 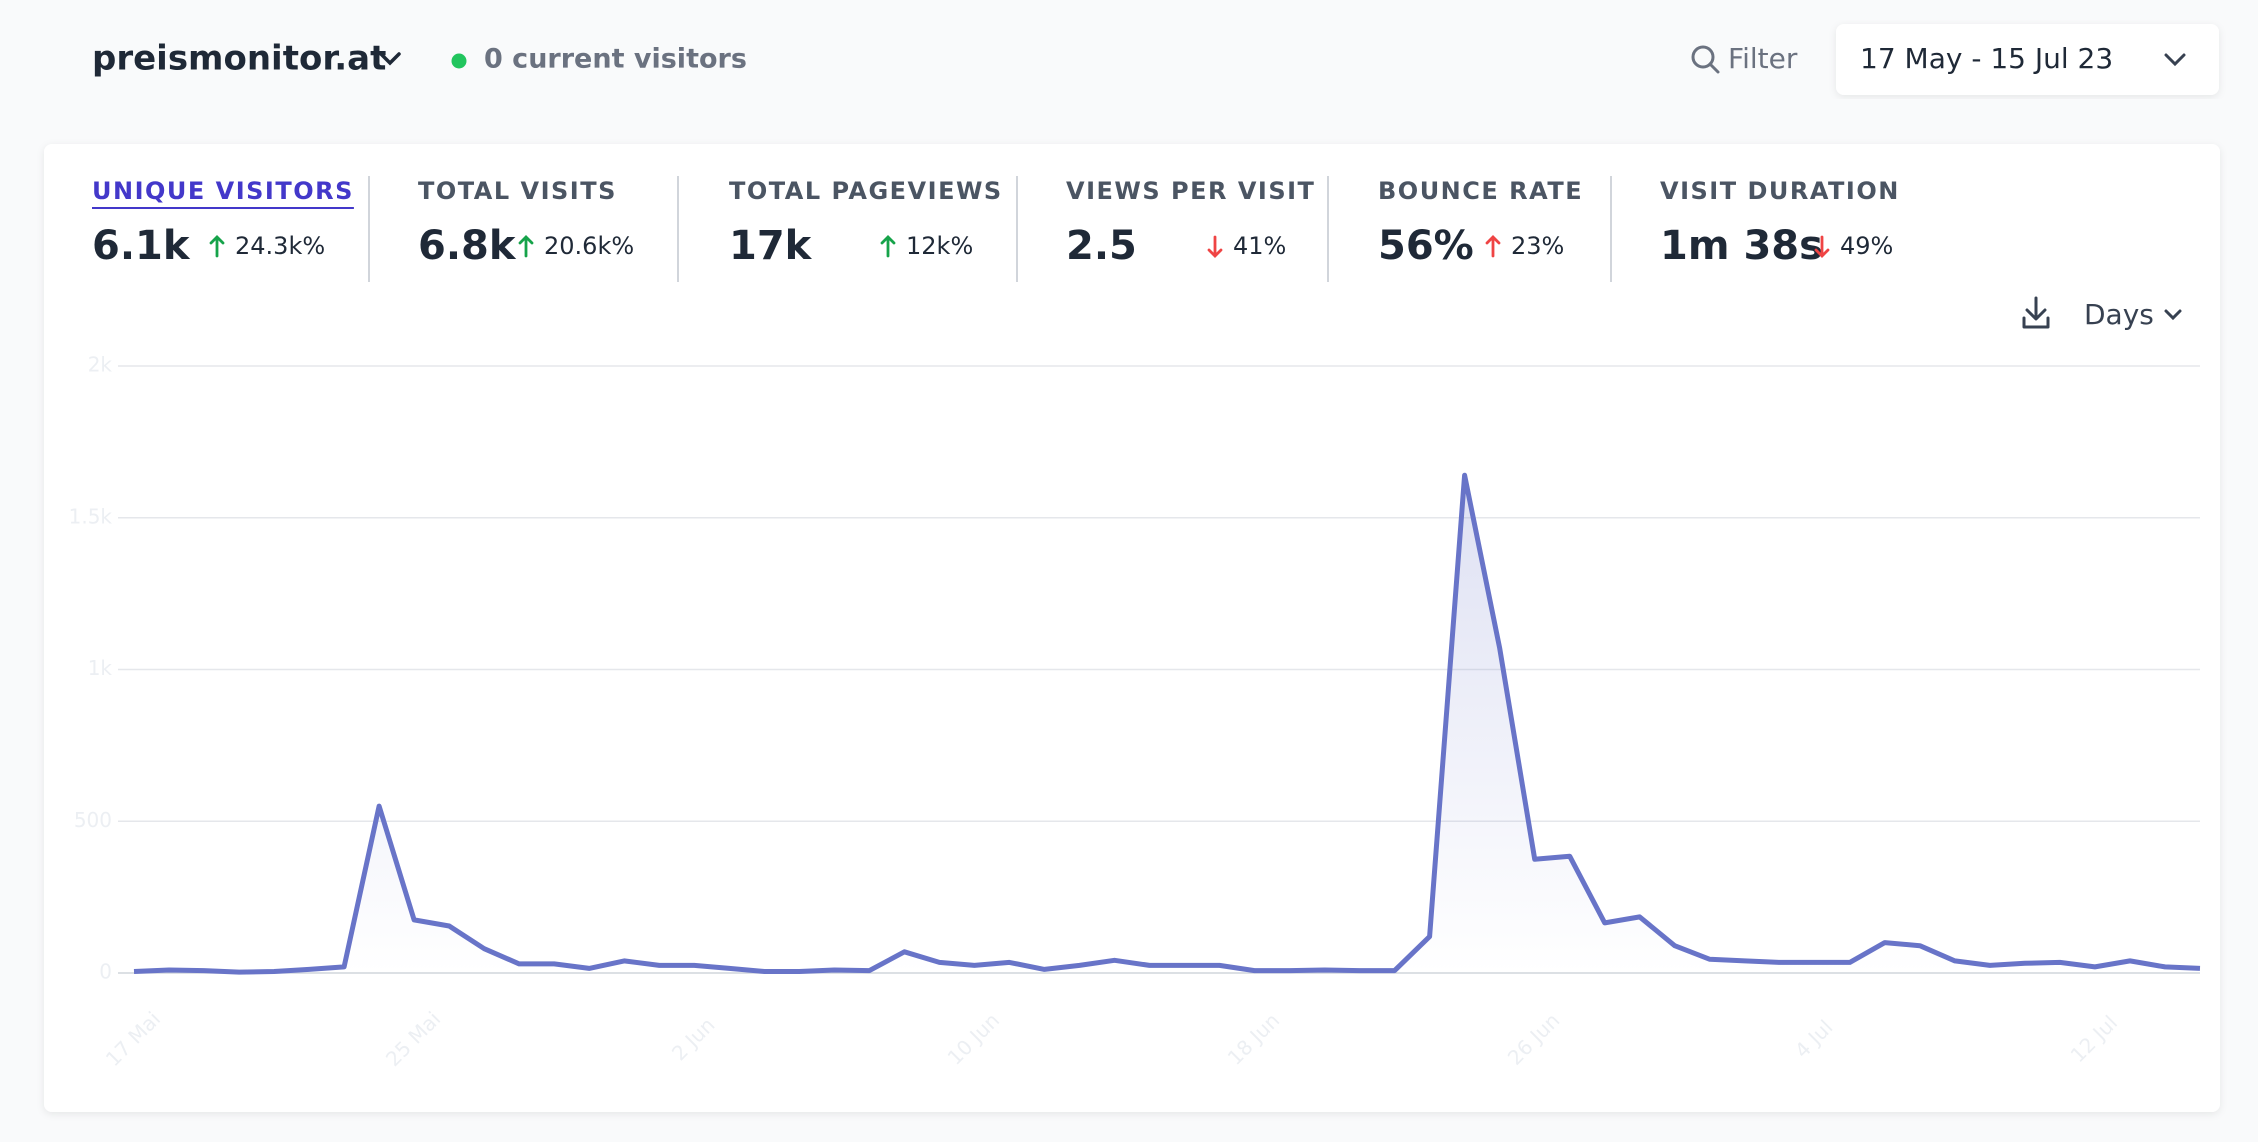 What do you see at coordinates (100, 668) in the screenshot?
I see `y-tick-label: 1k` at bounding box center [100, 668].